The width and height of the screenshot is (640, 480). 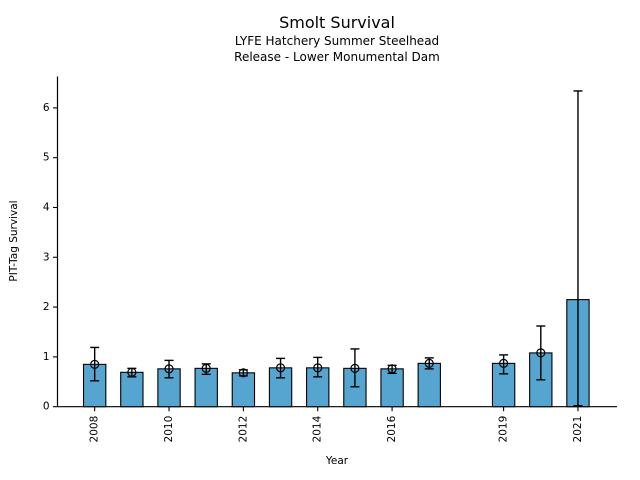 I want to click on point-marker-2009, so click(x=132, y=372).